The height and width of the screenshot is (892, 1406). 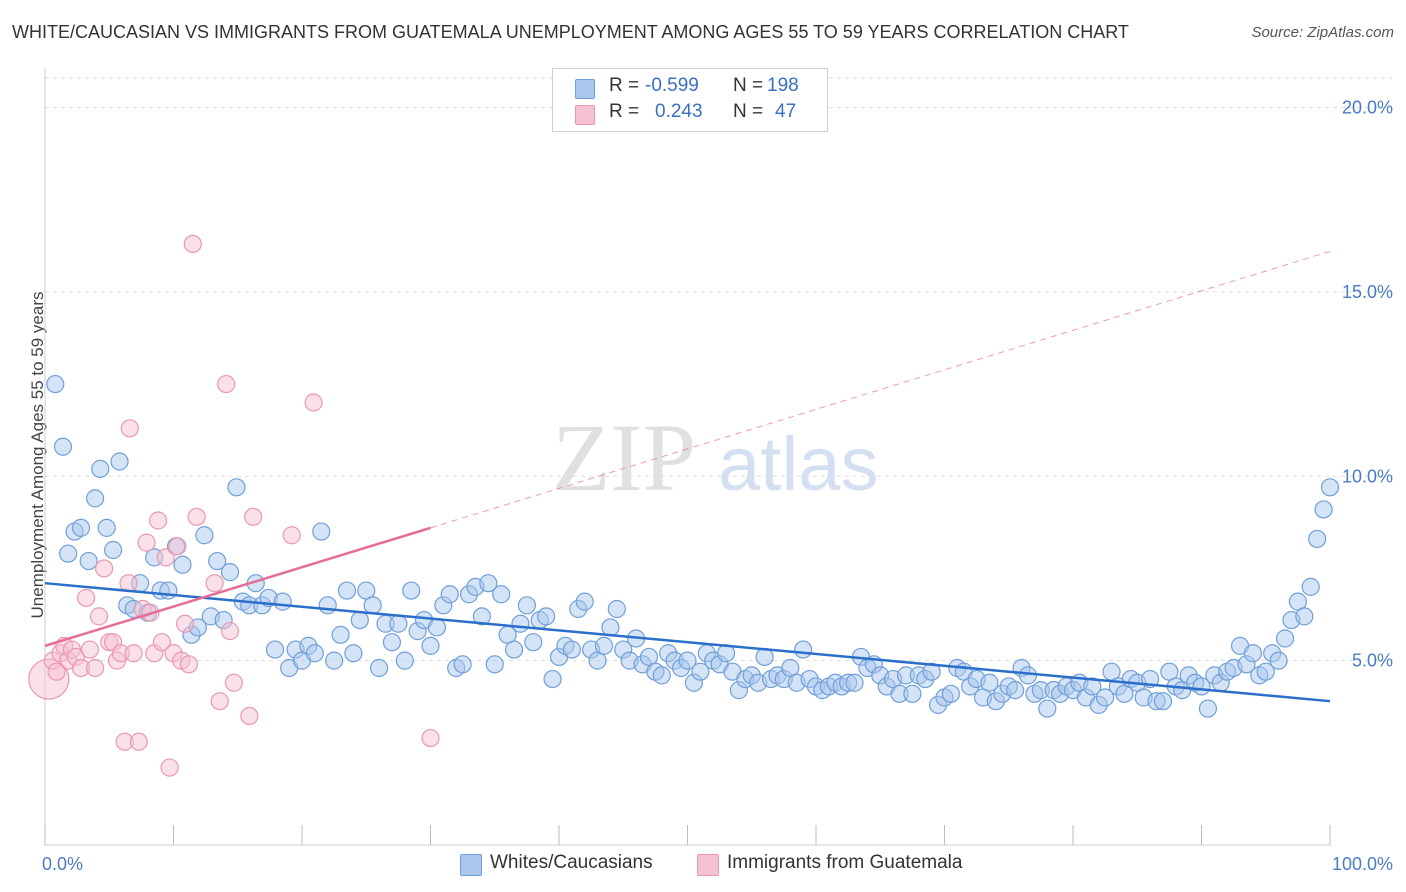 I want to click on legend-swatch-blue, so click(x=585, y=89).